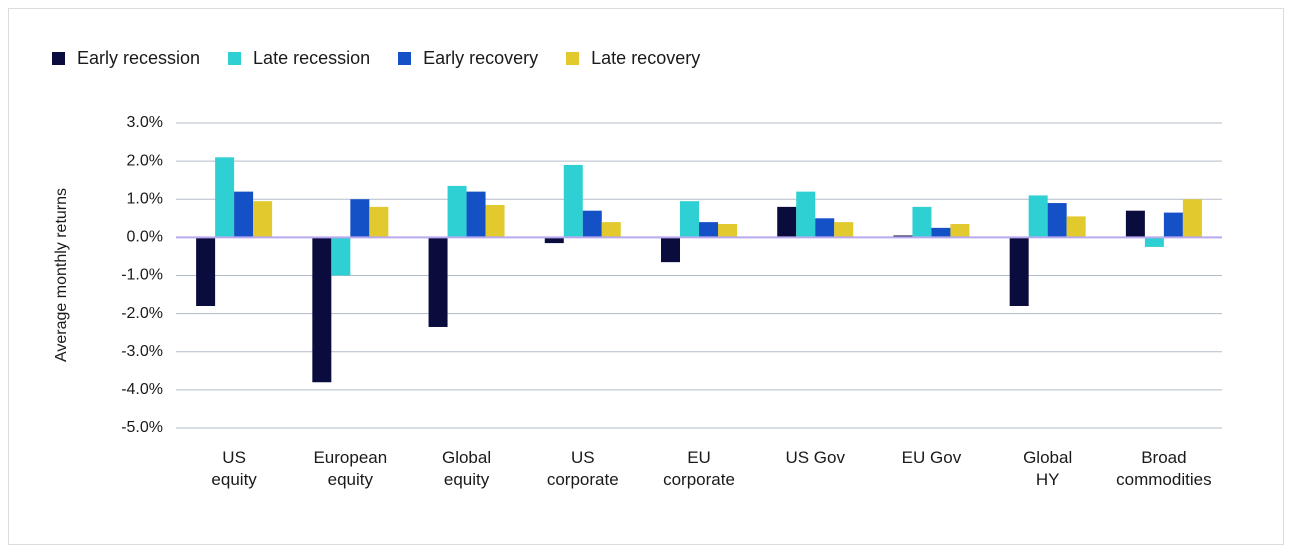 The height and width of the screenshot is (547, 1293). I want to click on legend-item: Late recovery, so click(633, 58).